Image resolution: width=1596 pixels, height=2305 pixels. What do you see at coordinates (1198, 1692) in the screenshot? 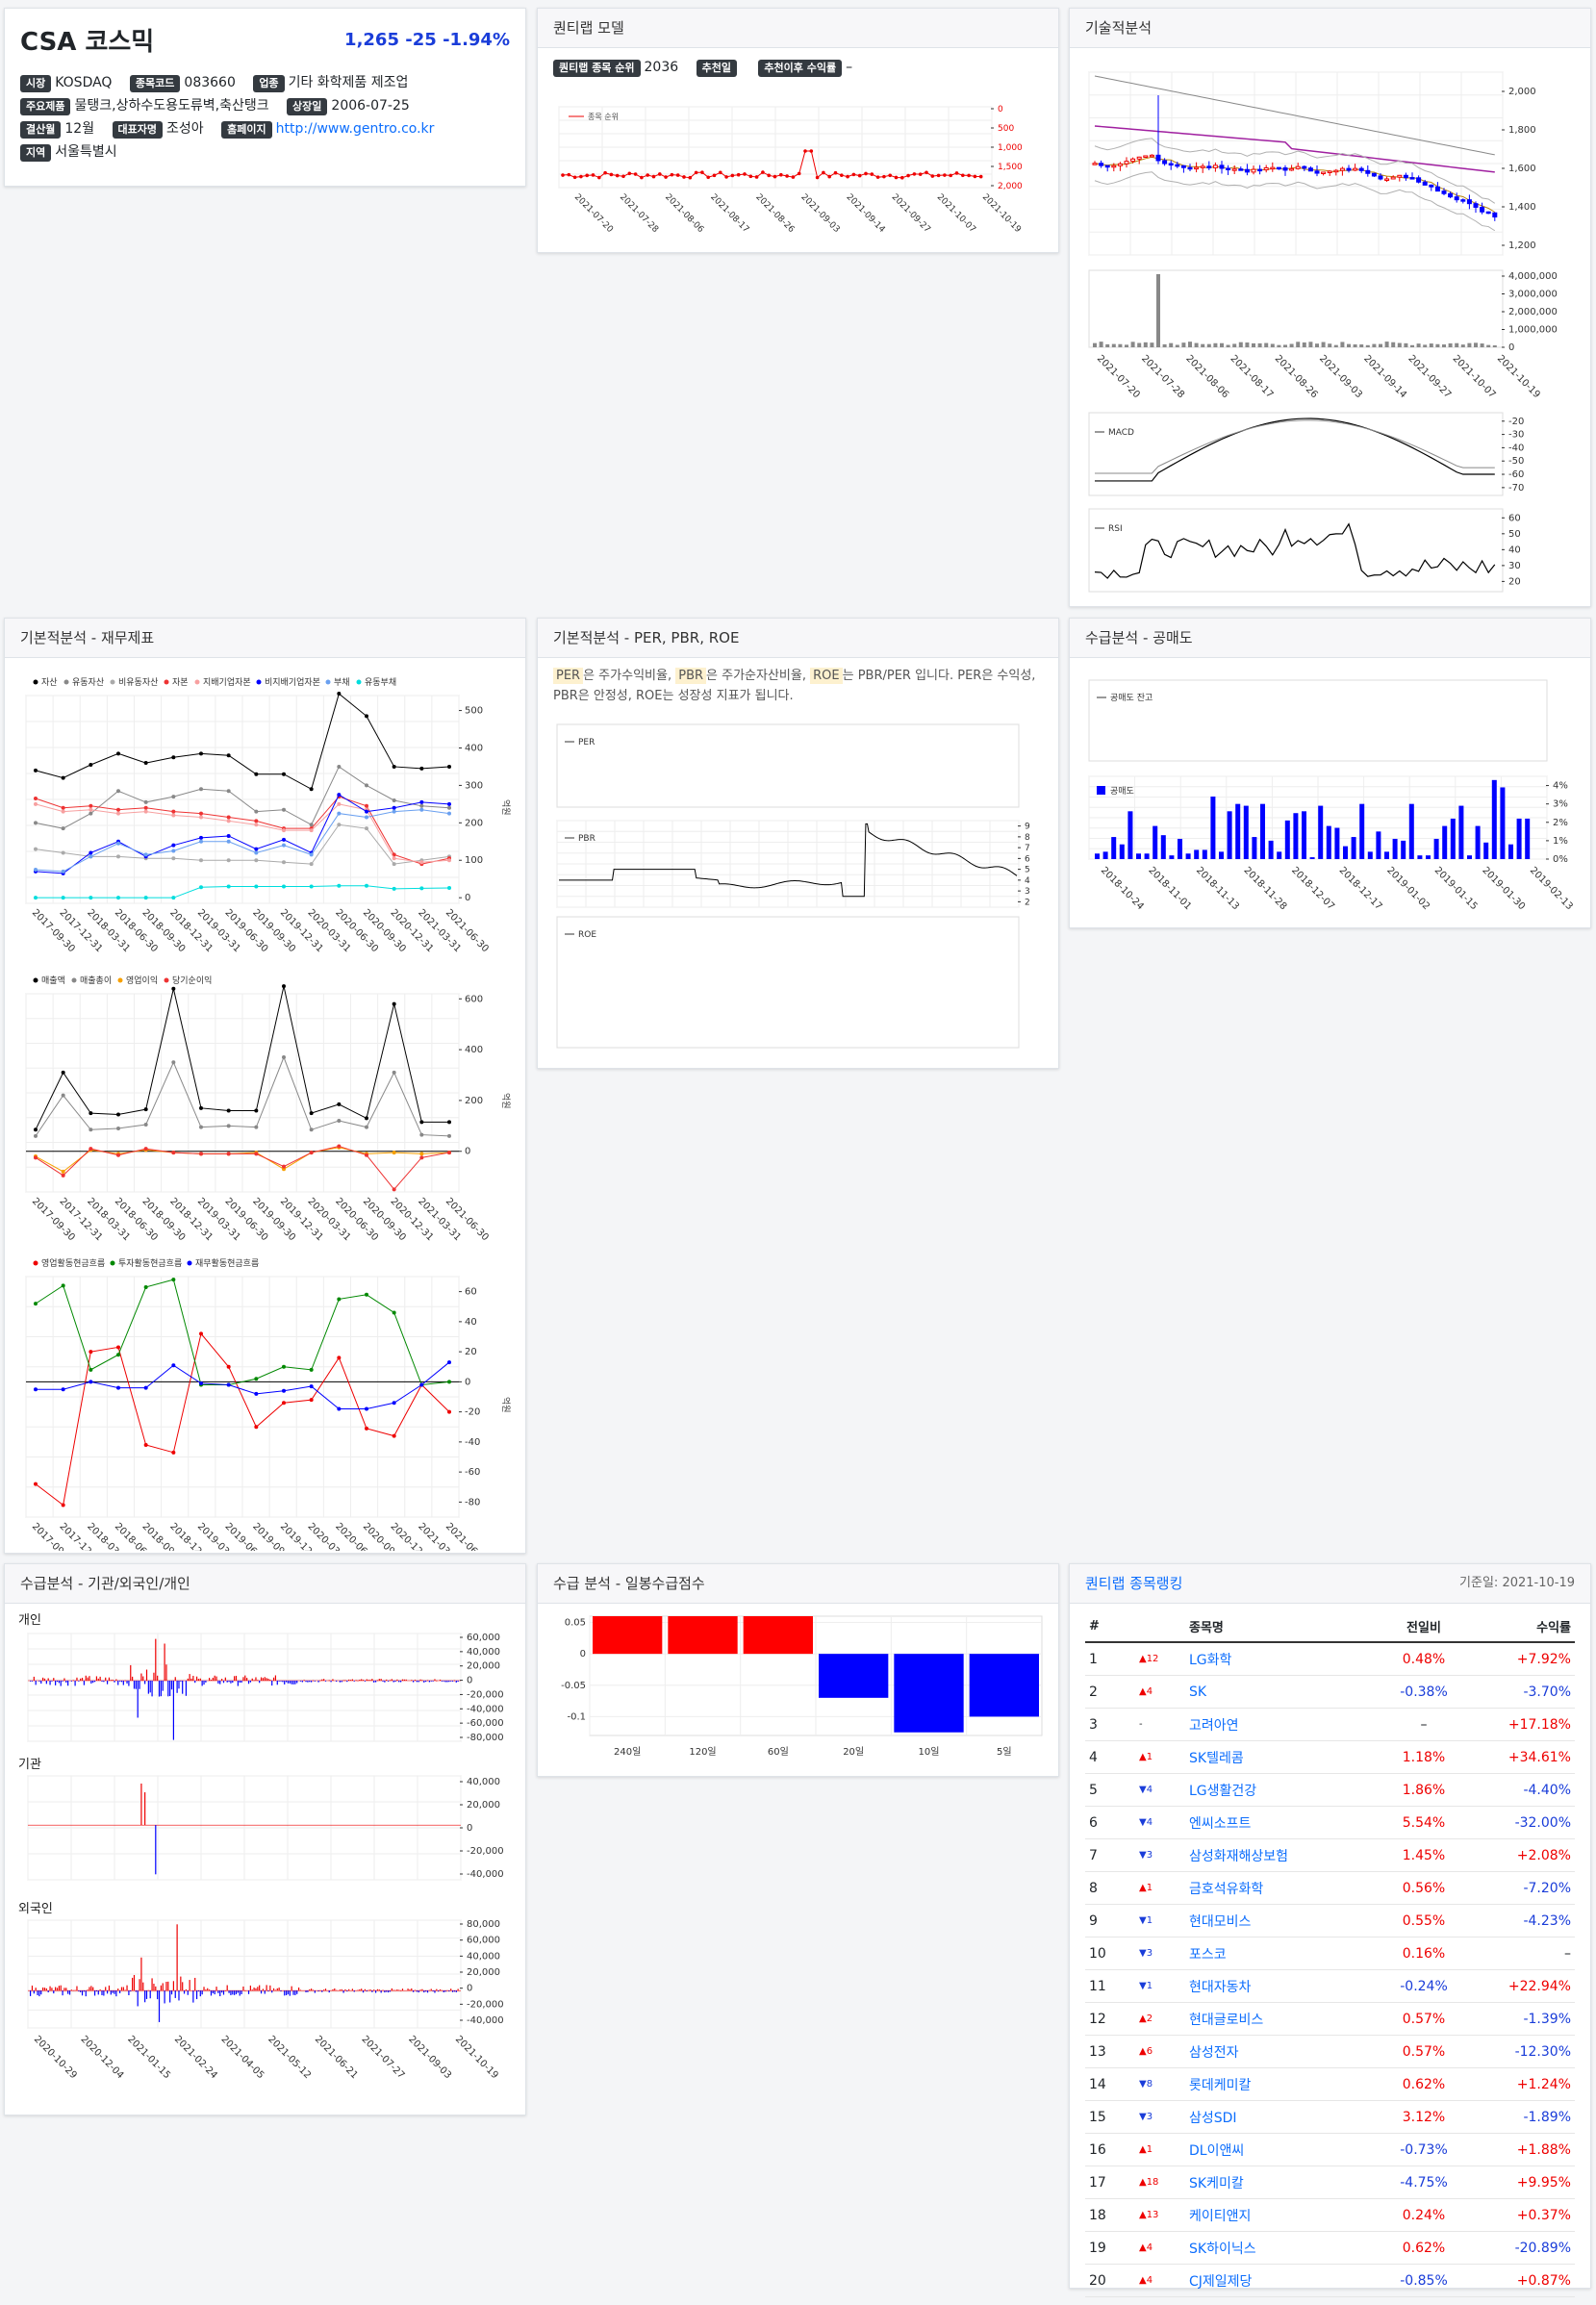
I see `rank-stock-link: SK` at bounding box center [1198, 1692].